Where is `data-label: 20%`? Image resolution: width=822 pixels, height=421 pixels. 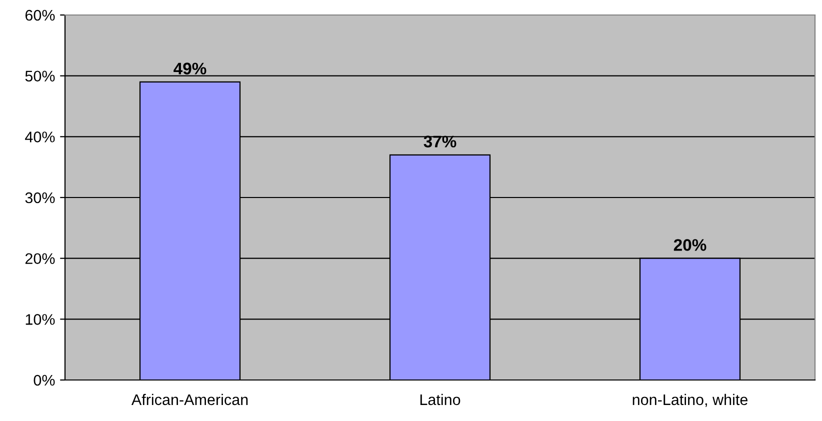
data-label: 20% is located at coordinates (690, 245).